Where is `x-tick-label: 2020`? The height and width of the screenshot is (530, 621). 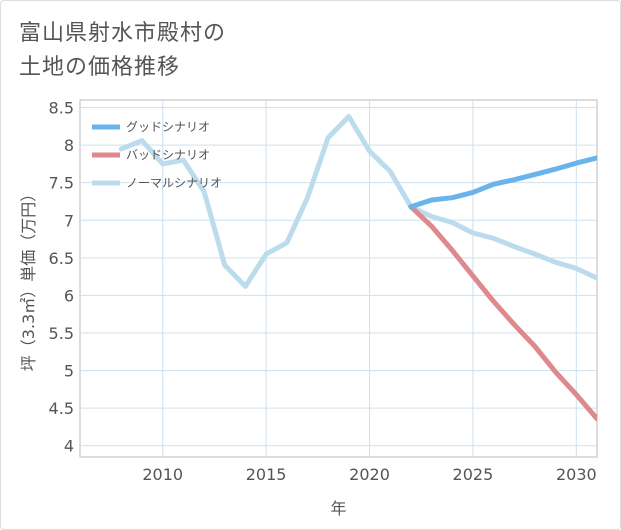 x-tick-label: 2020 is located at coordinates (369, 474).